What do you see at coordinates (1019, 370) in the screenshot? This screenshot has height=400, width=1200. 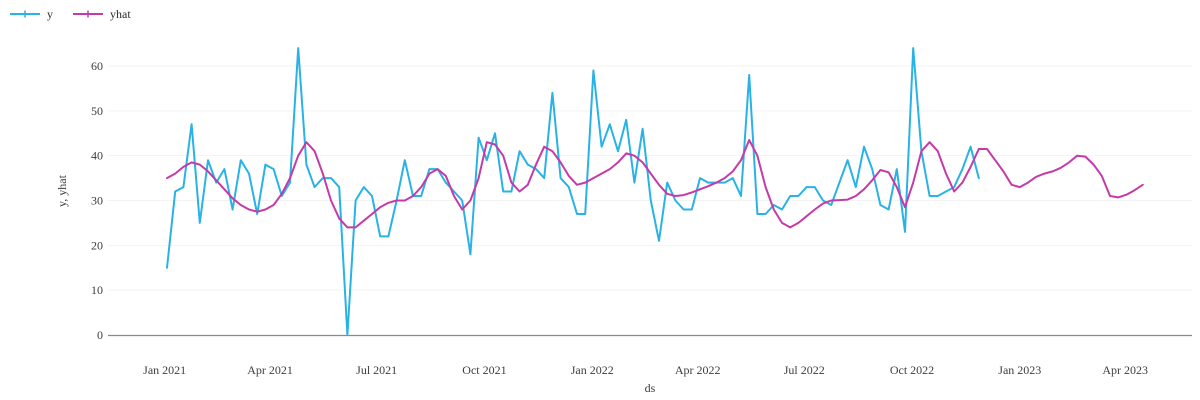 I see `x-tick-label: Jan 2023` at bounding box center [1019, 370].